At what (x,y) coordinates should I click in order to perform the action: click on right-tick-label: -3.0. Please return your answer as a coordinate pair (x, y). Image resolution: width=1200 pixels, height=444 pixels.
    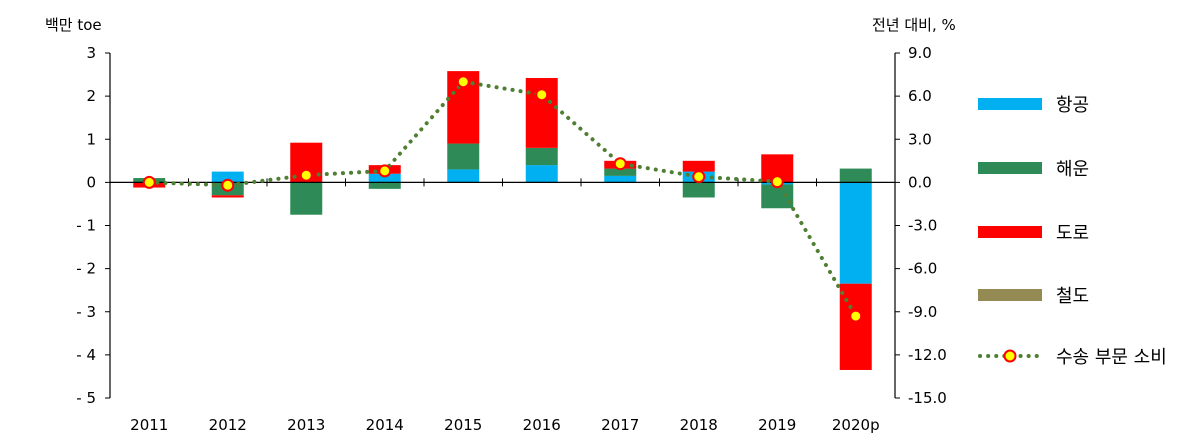
    Looking at the image, I should click on (922, 226).